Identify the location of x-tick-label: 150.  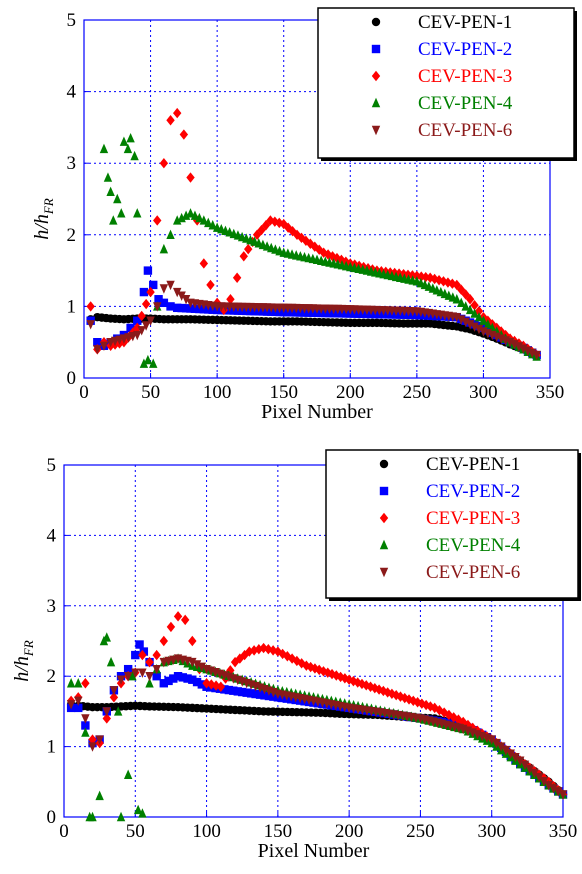
(278, 831).